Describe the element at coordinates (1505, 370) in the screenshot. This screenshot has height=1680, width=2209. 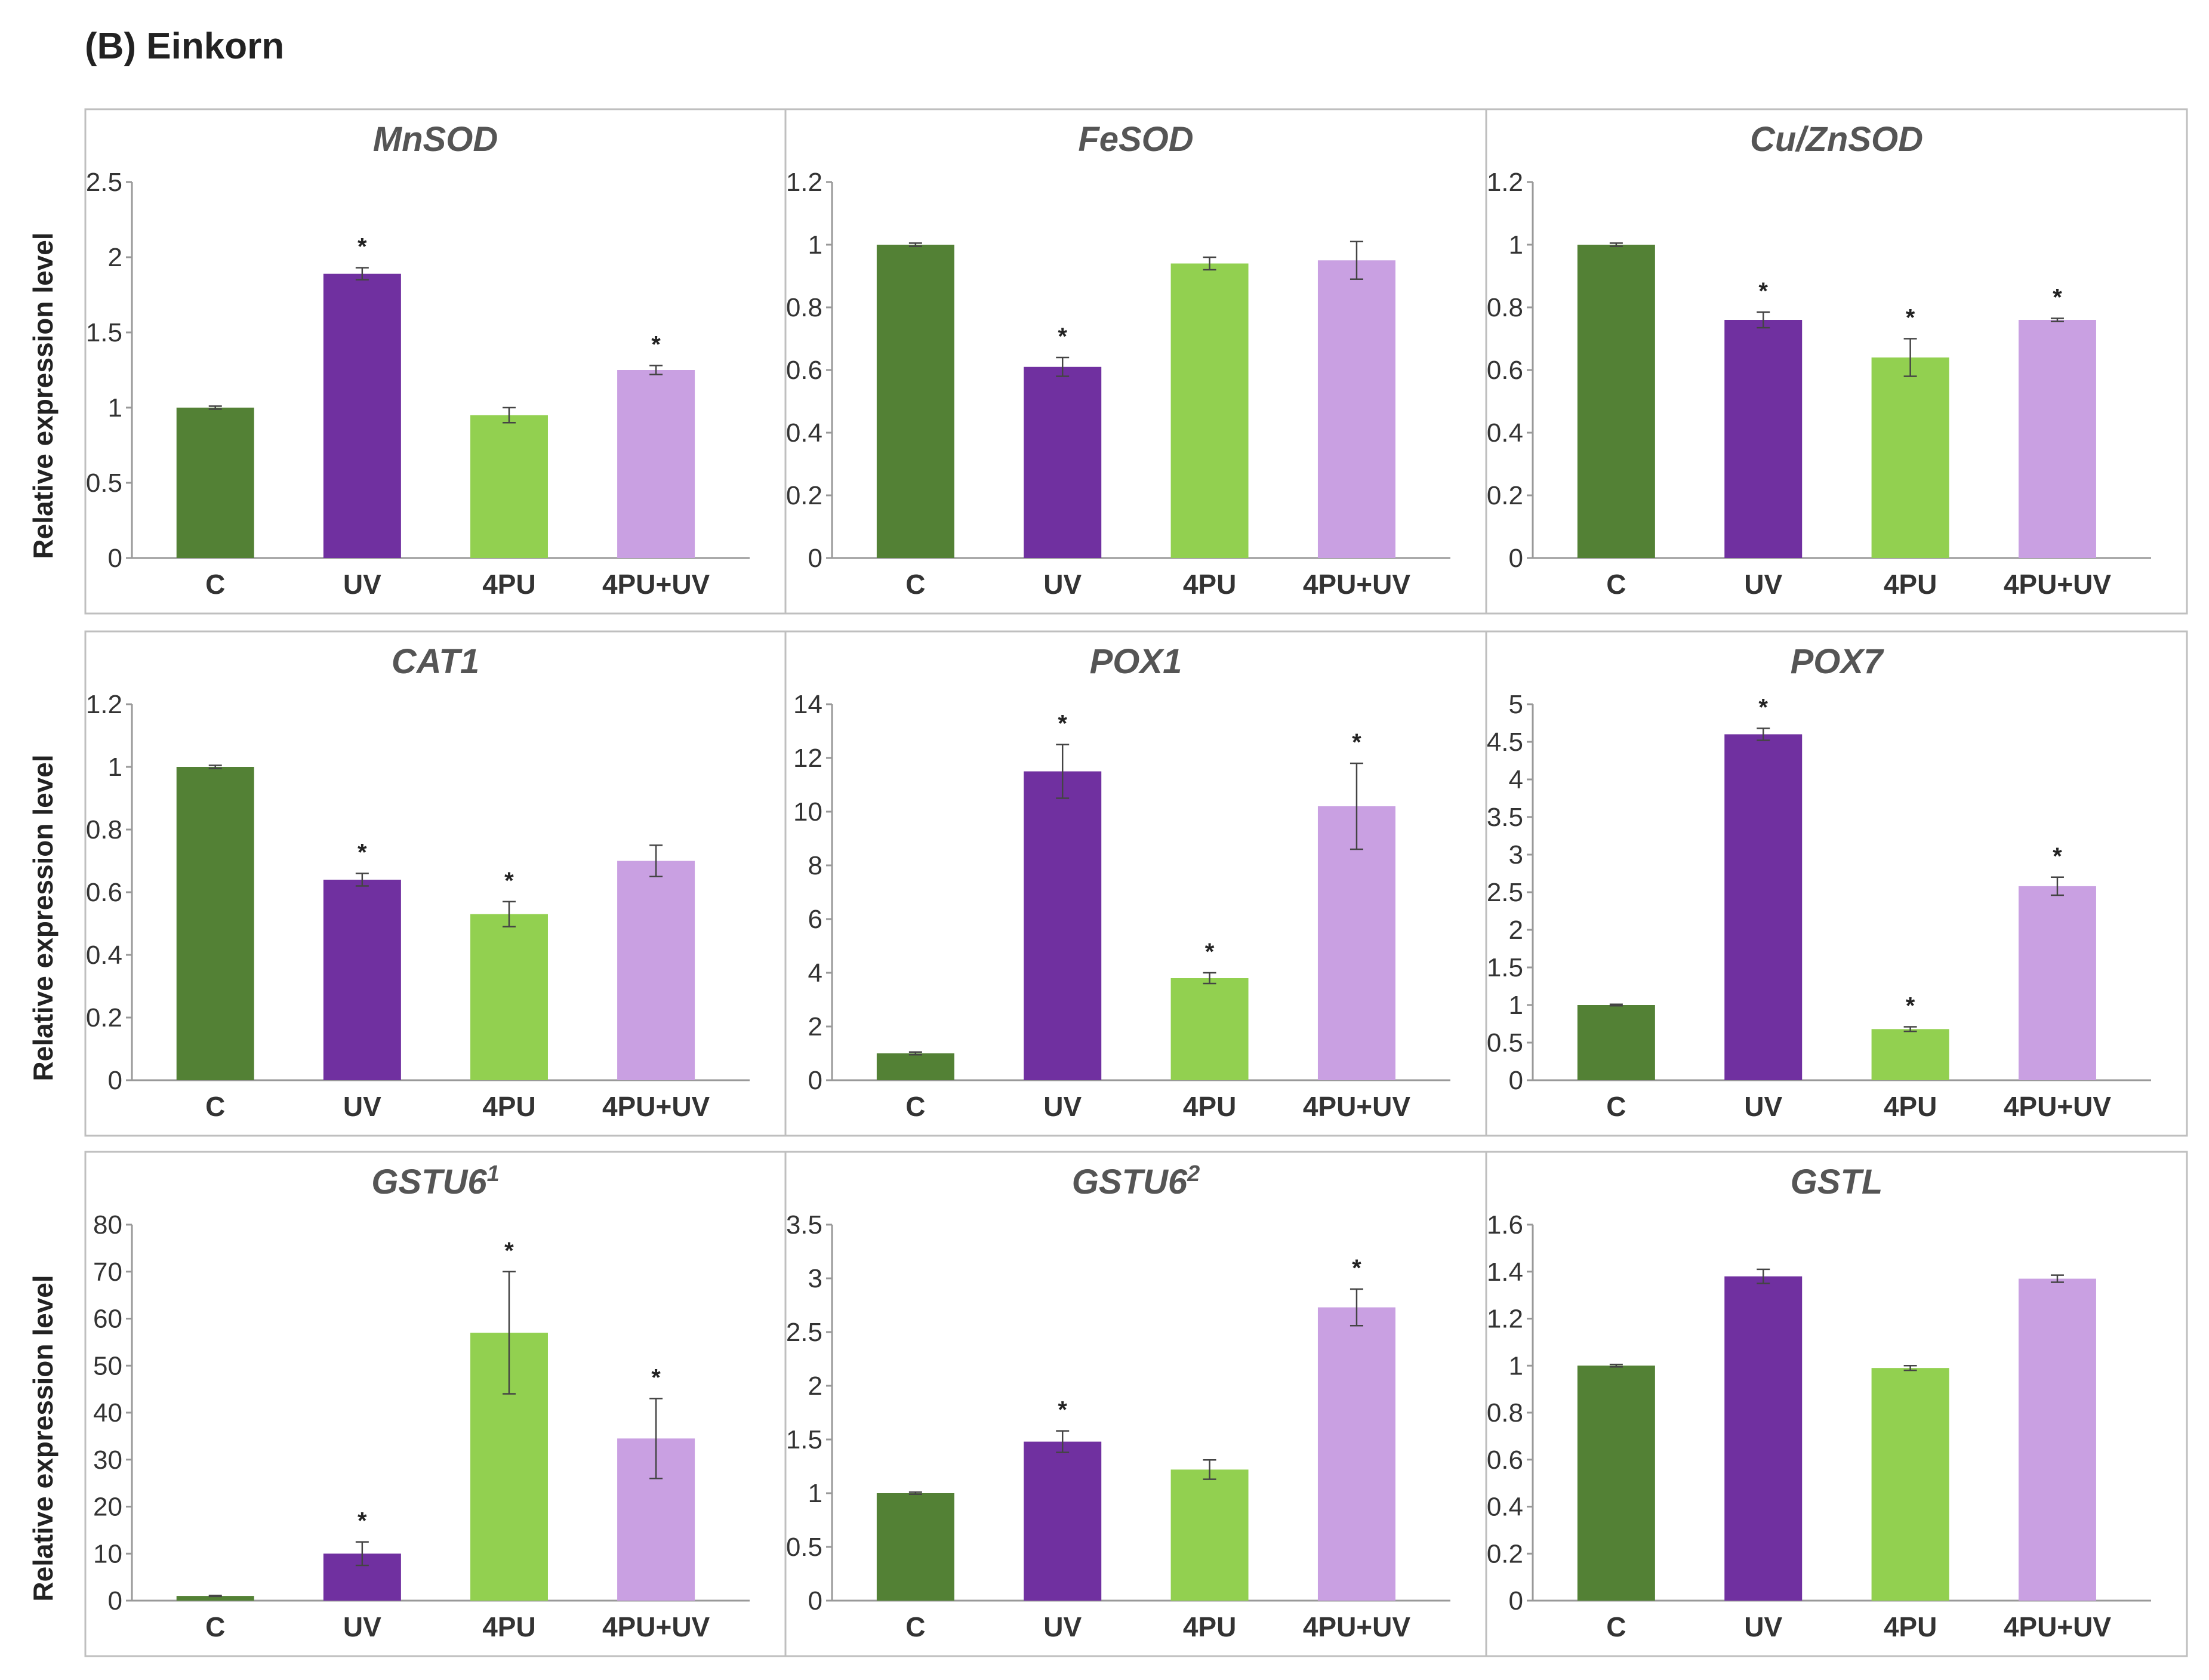
I see `y-tick-label: 0.6` at that location.